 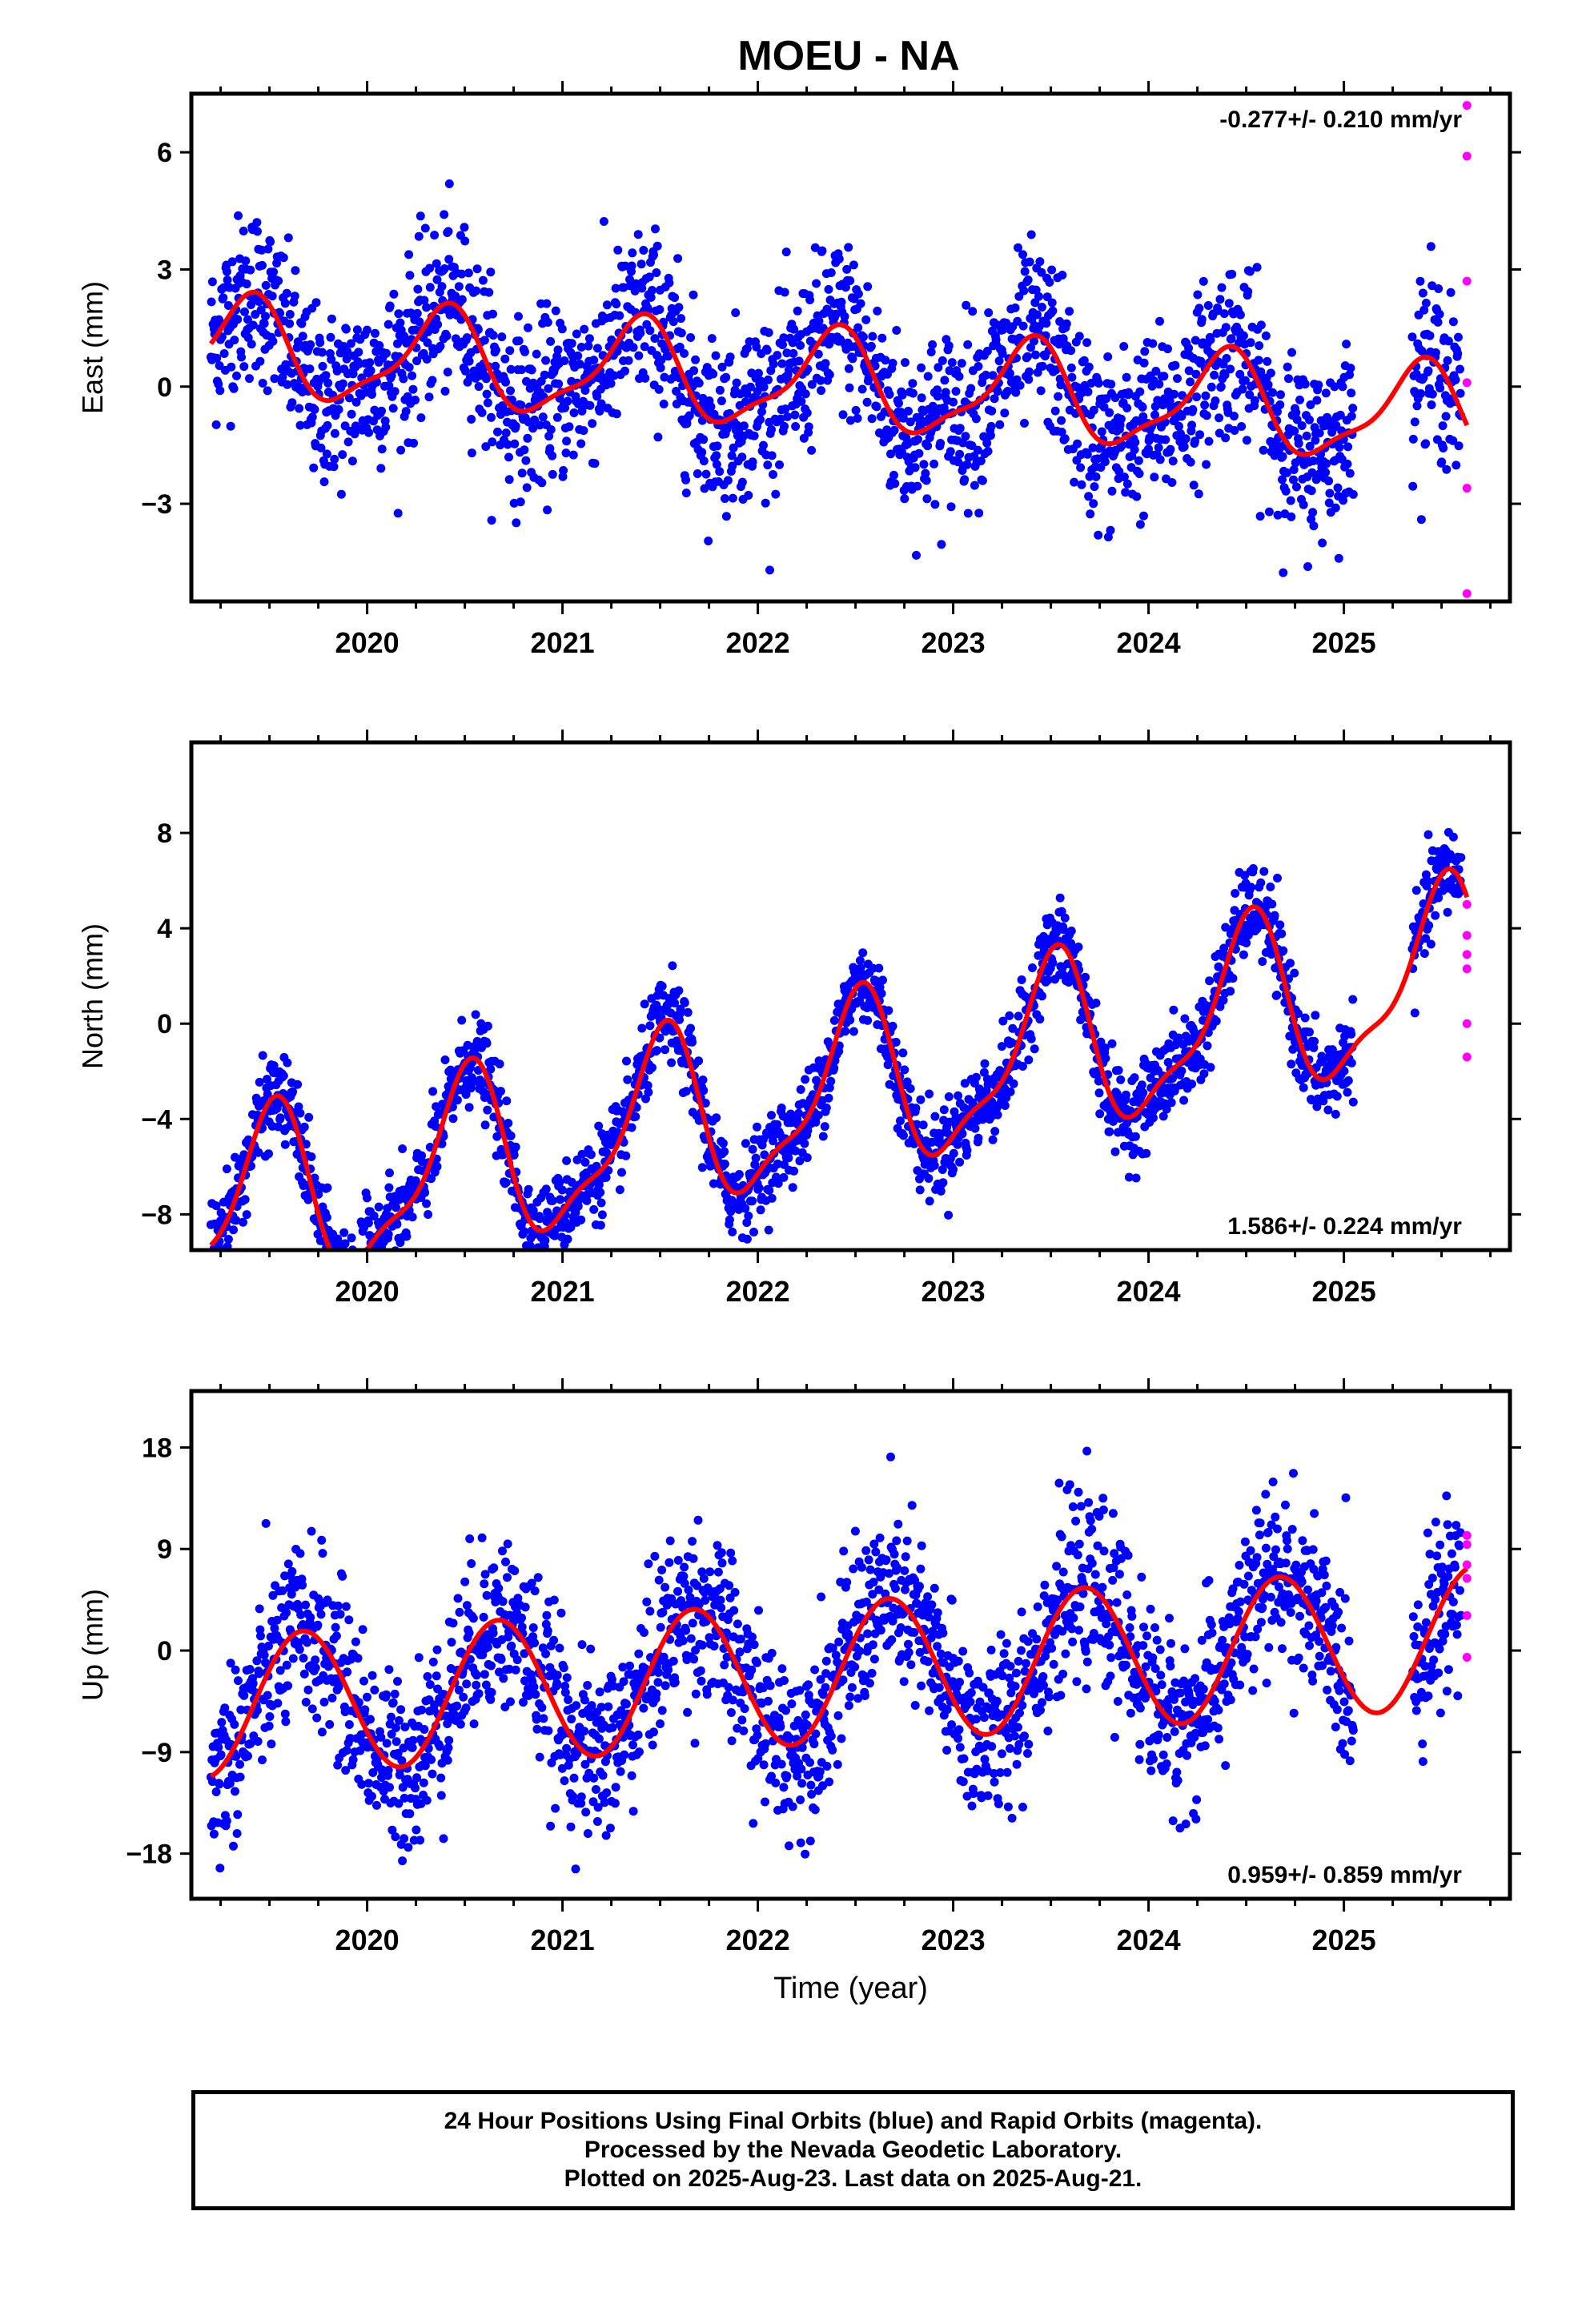 What do you see at coordinates (1344, 642) in the screenshot?
I see `x-tick-label: 2025` at bounding box center [1344, 642].